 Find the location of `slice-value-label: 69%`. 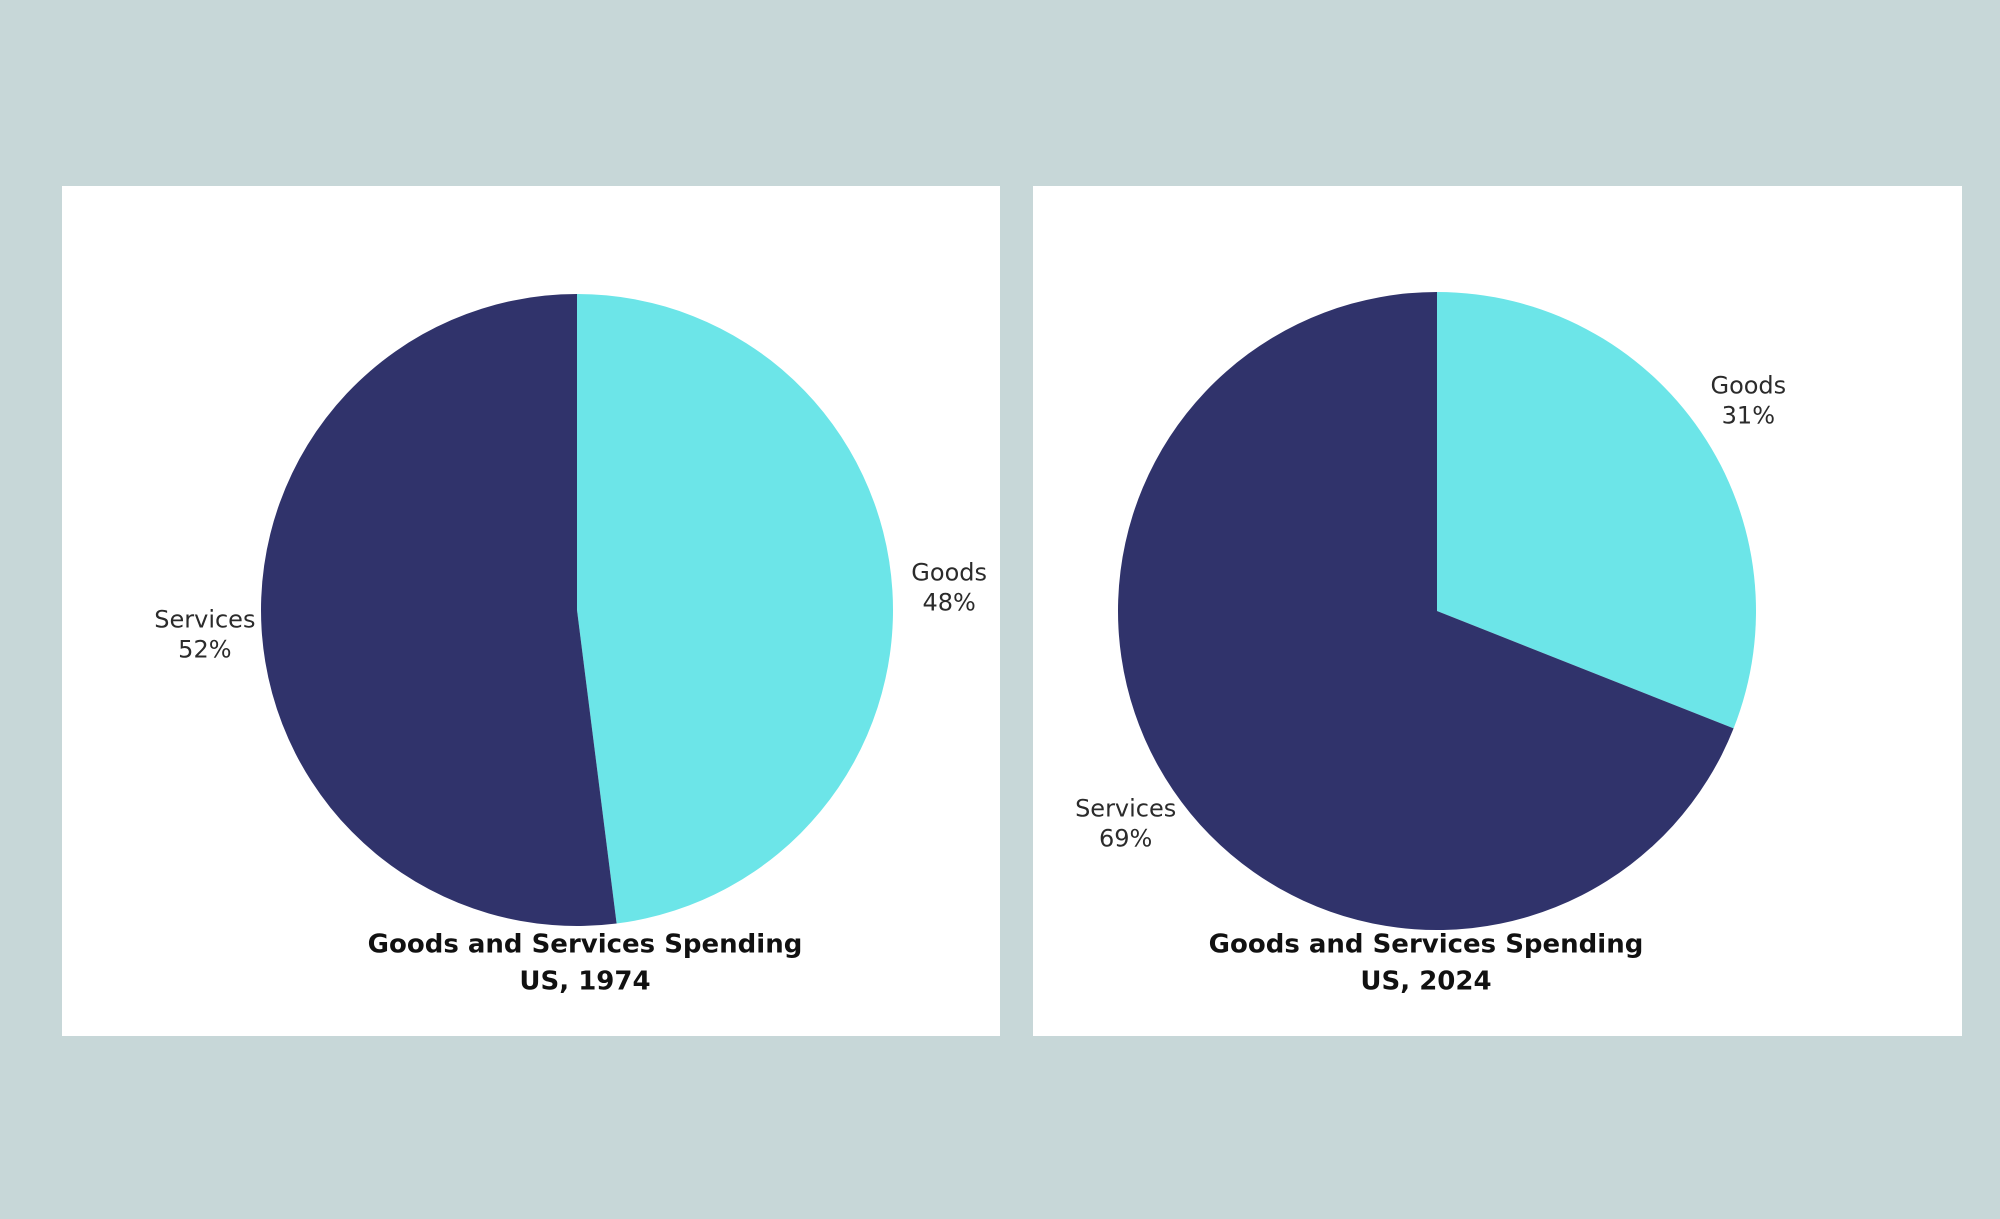

slice-value-label: 69% is located at coordinates (1125, 839).